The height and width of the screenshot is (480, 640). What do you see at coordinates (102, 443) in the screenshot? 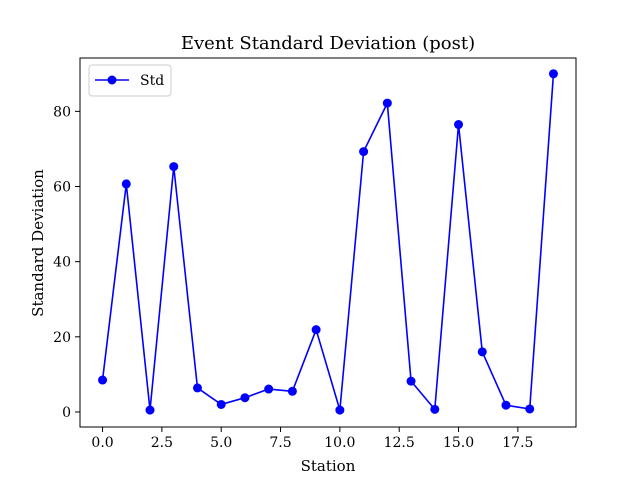
I see `x-tick-label: 0.0` at bounding box center [102, 443].